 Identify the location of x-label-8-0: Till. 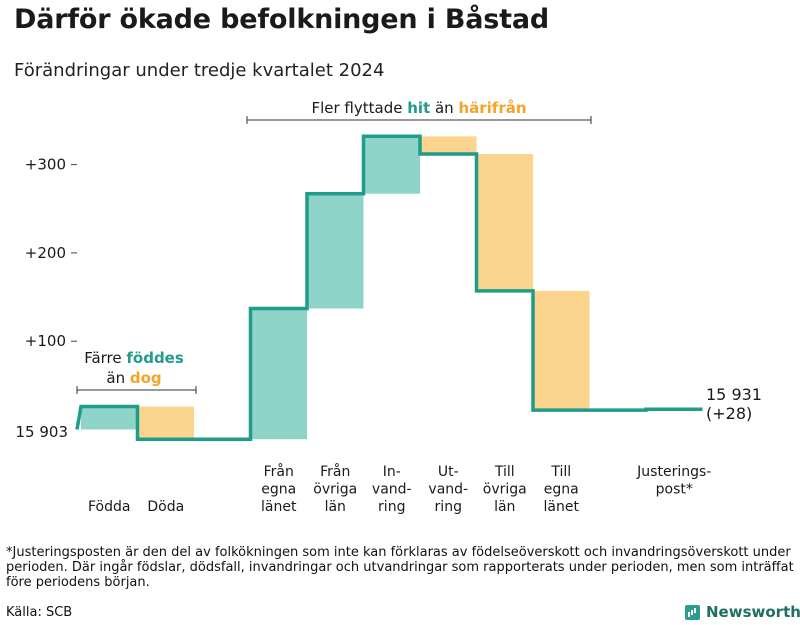
(560, 472).